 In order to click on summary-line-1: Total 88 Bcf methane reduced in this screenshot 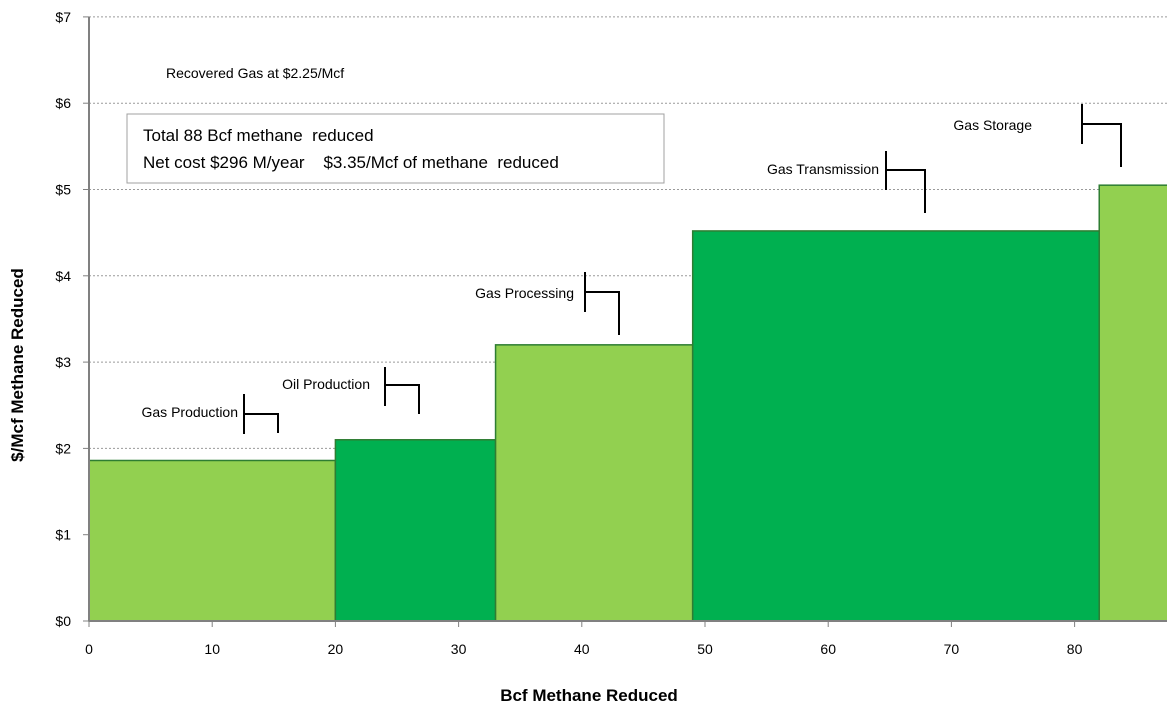, I will do `click(258, 135)`.